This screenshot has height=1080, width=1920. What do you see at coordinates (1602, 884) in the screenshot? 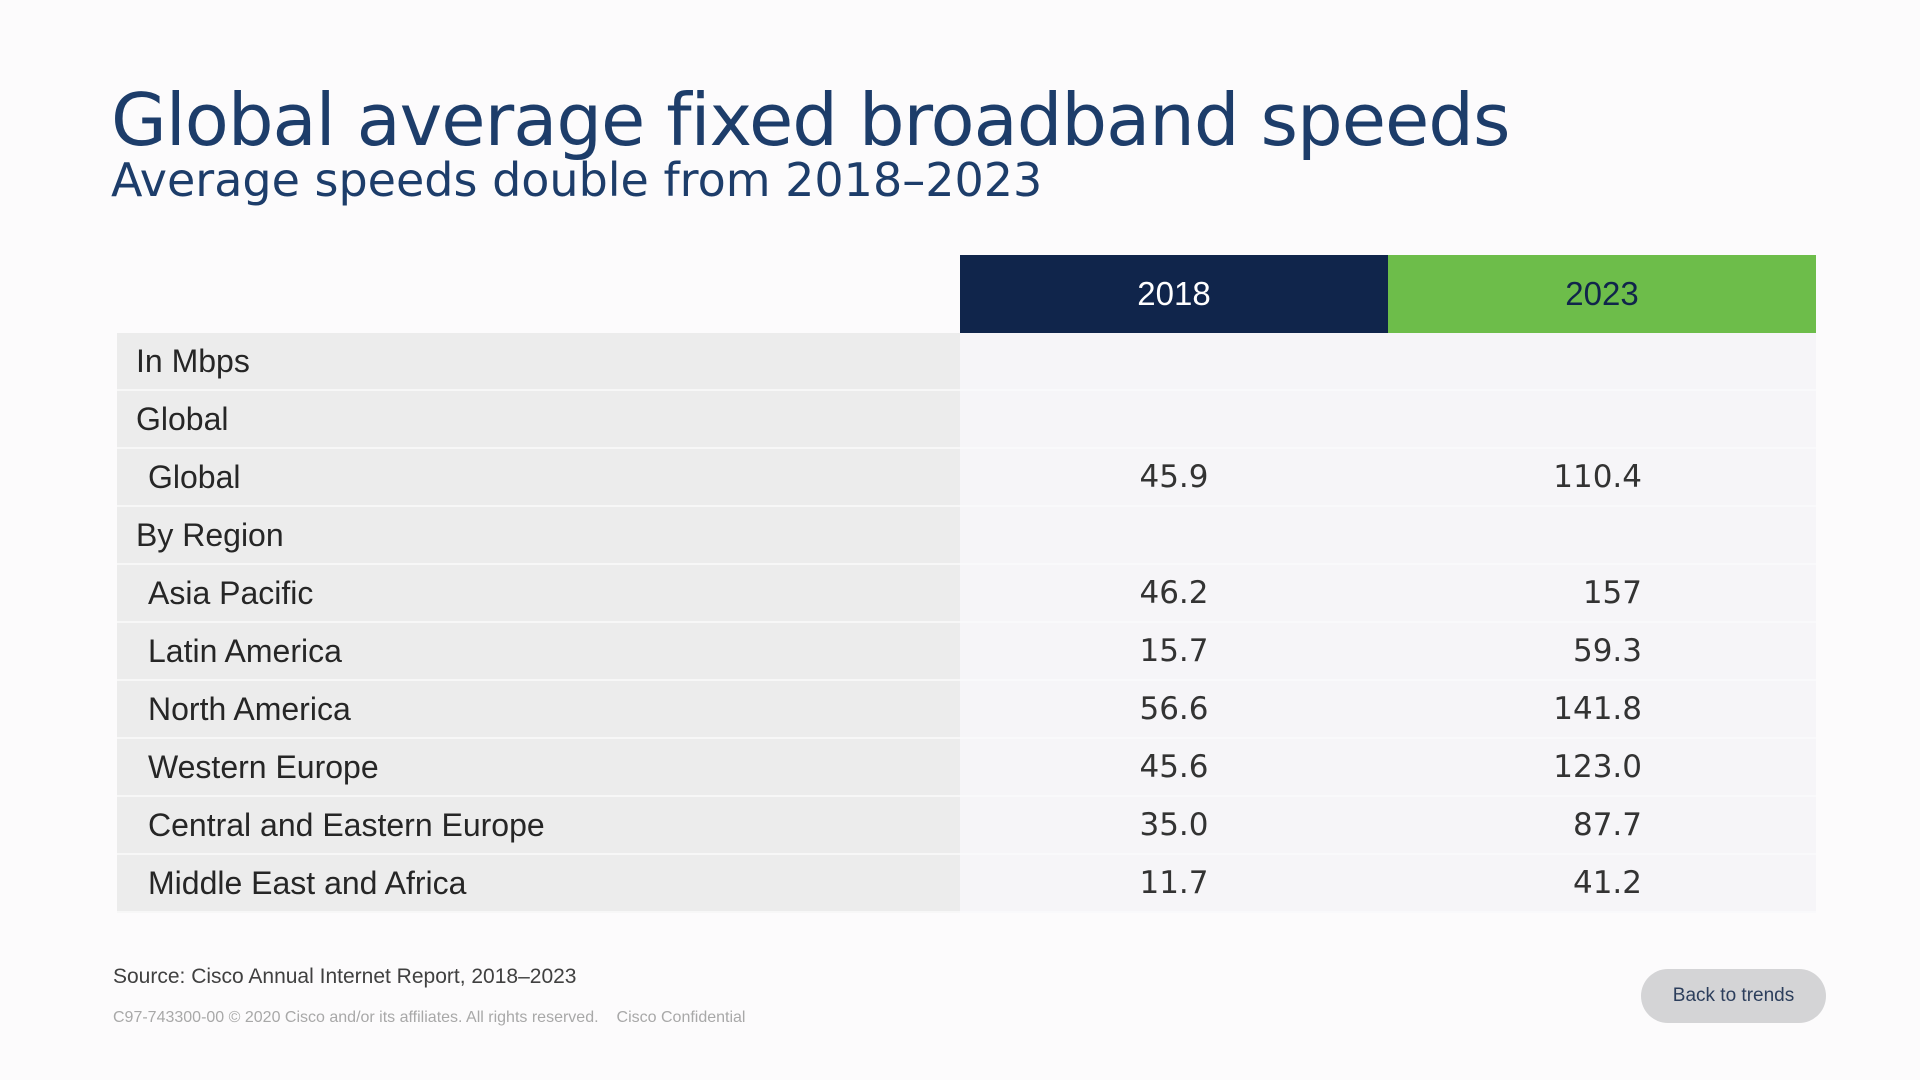
I see `value-2023: 41.2` at bounding box center [1602, 884].